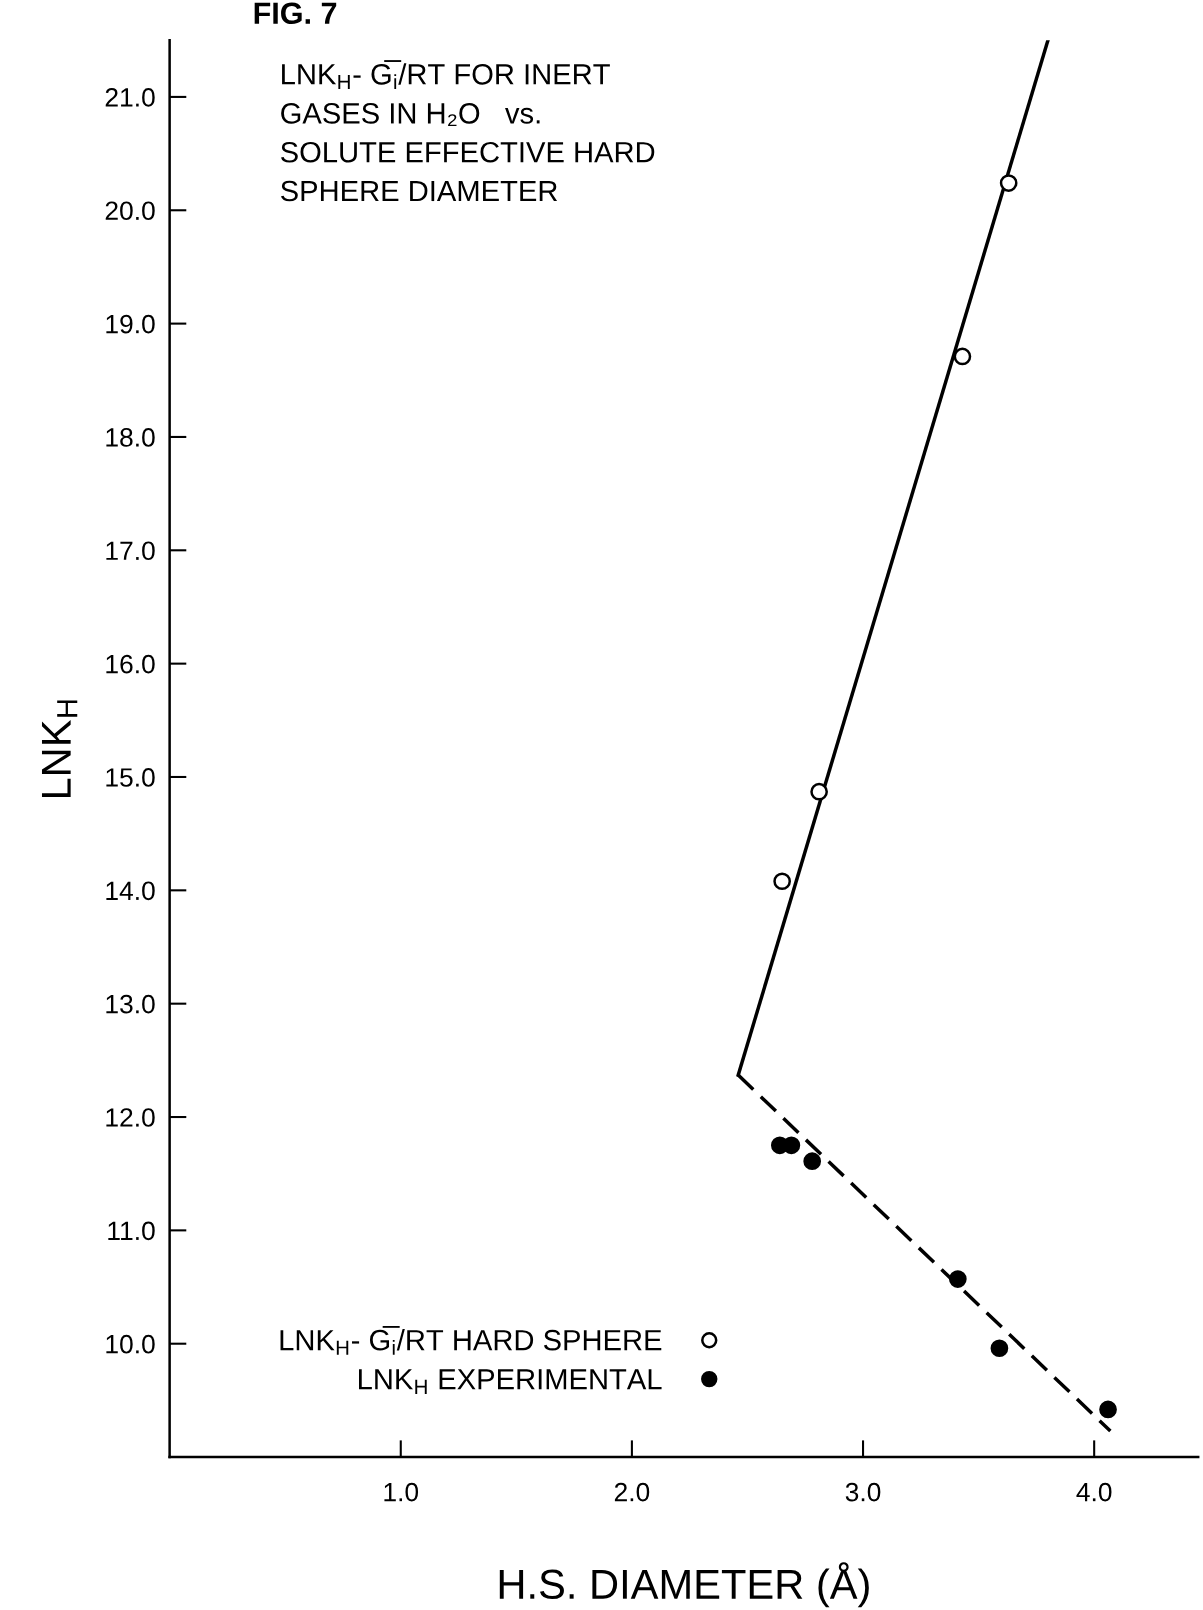 The width and height of the screenshot is (1203, 1610). Describe the element at coordinates (1094, 1492) in the screenshot. I see `x-tick-label: 4.0` at that location.